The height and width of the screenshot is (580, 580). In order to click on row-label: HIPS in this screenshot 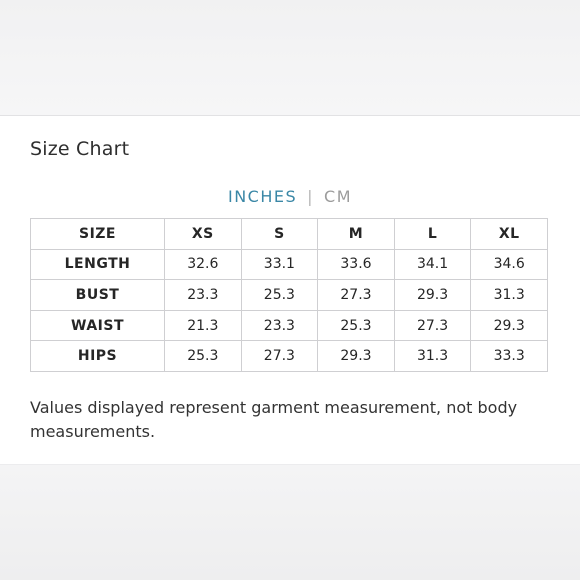, I will do `click(97, 356)`.